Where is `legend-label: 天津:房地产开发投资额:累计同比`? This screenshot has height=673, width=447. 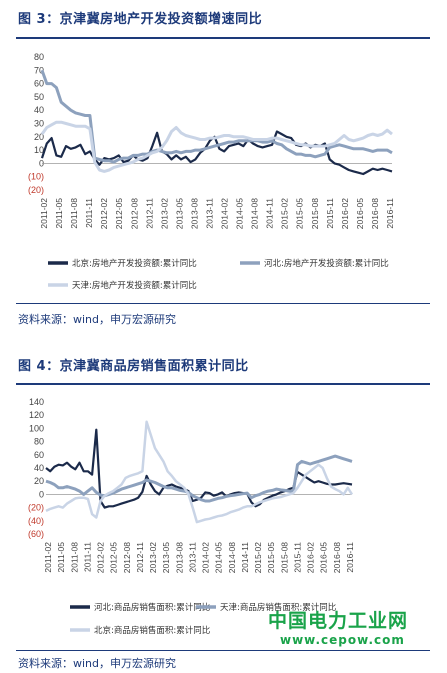
legend-label: 天津:房地产开发投资额:累计同比 is located at coordinates (134, 285).